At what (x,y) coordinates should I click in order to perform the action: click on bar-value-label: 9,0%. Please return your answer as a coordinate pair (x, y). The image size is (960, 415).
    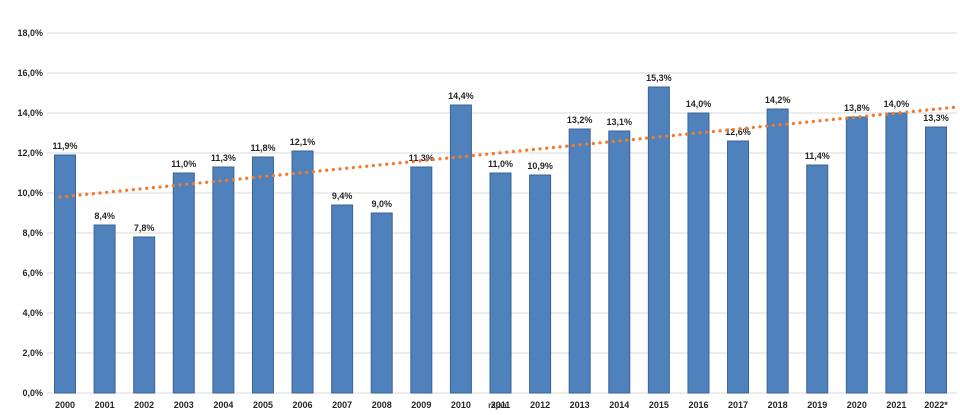
    Looking at the image, I should click on (381, 204).